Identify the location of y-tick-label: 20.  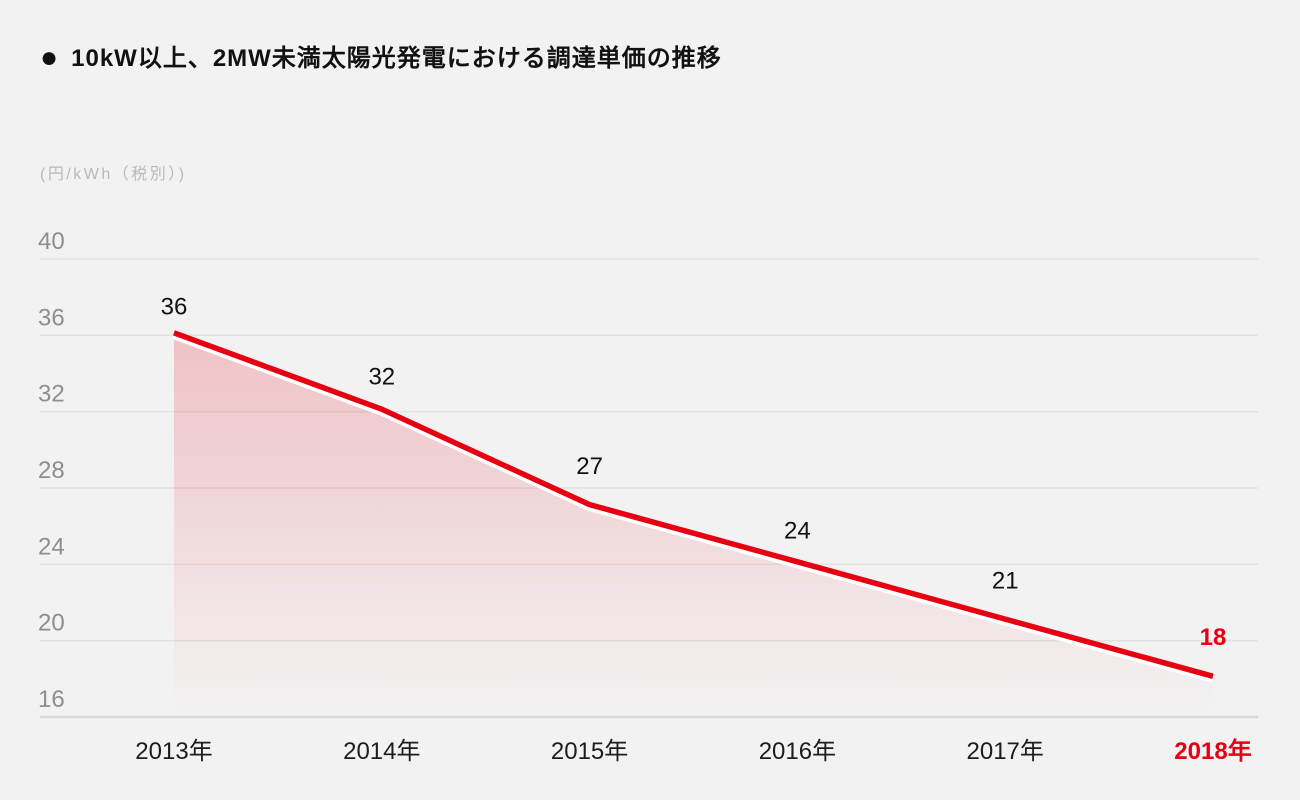
(51, 623).